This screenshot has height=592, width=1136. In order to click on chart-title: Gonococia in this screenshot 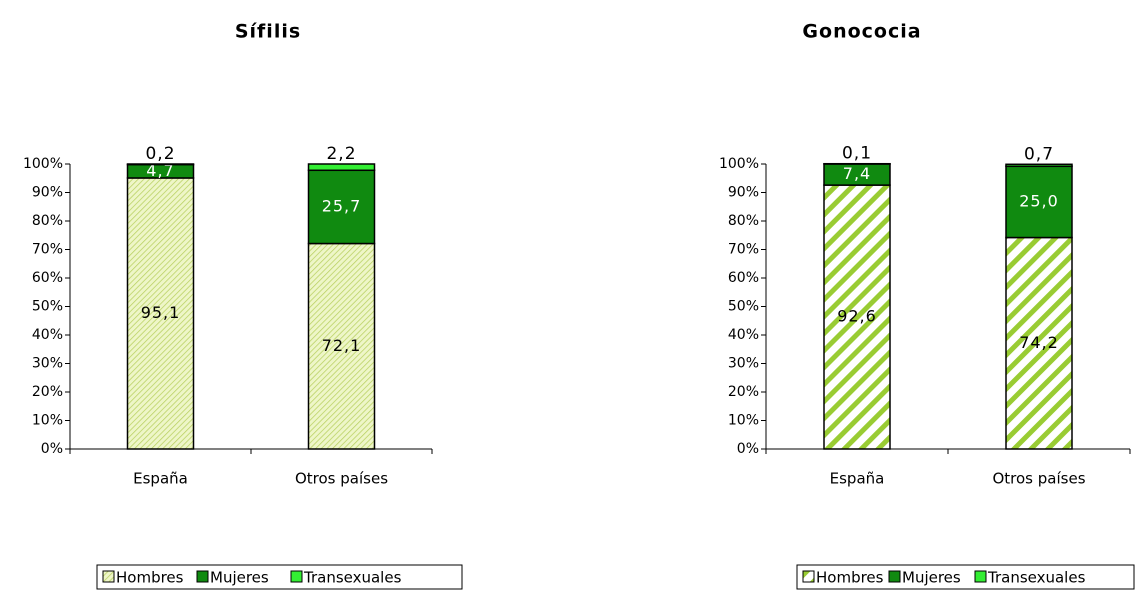, I will do `click(861, 32)`.